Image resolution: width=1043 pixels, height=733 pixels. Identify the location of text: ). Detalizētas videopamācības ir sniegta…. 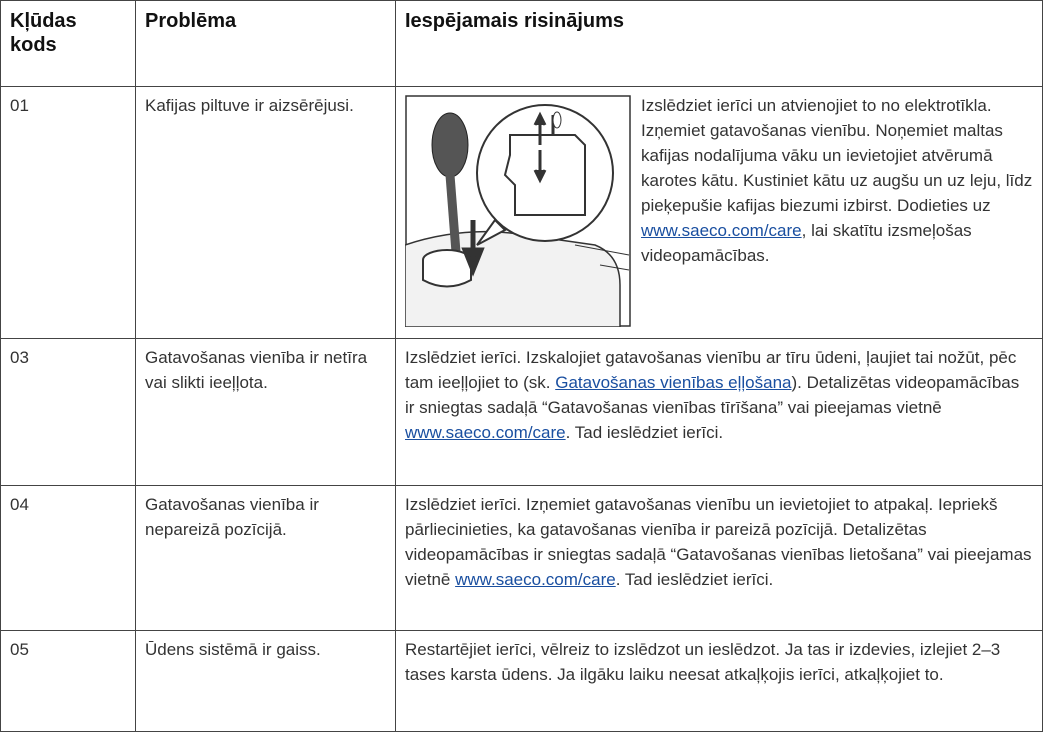
(712, 395).